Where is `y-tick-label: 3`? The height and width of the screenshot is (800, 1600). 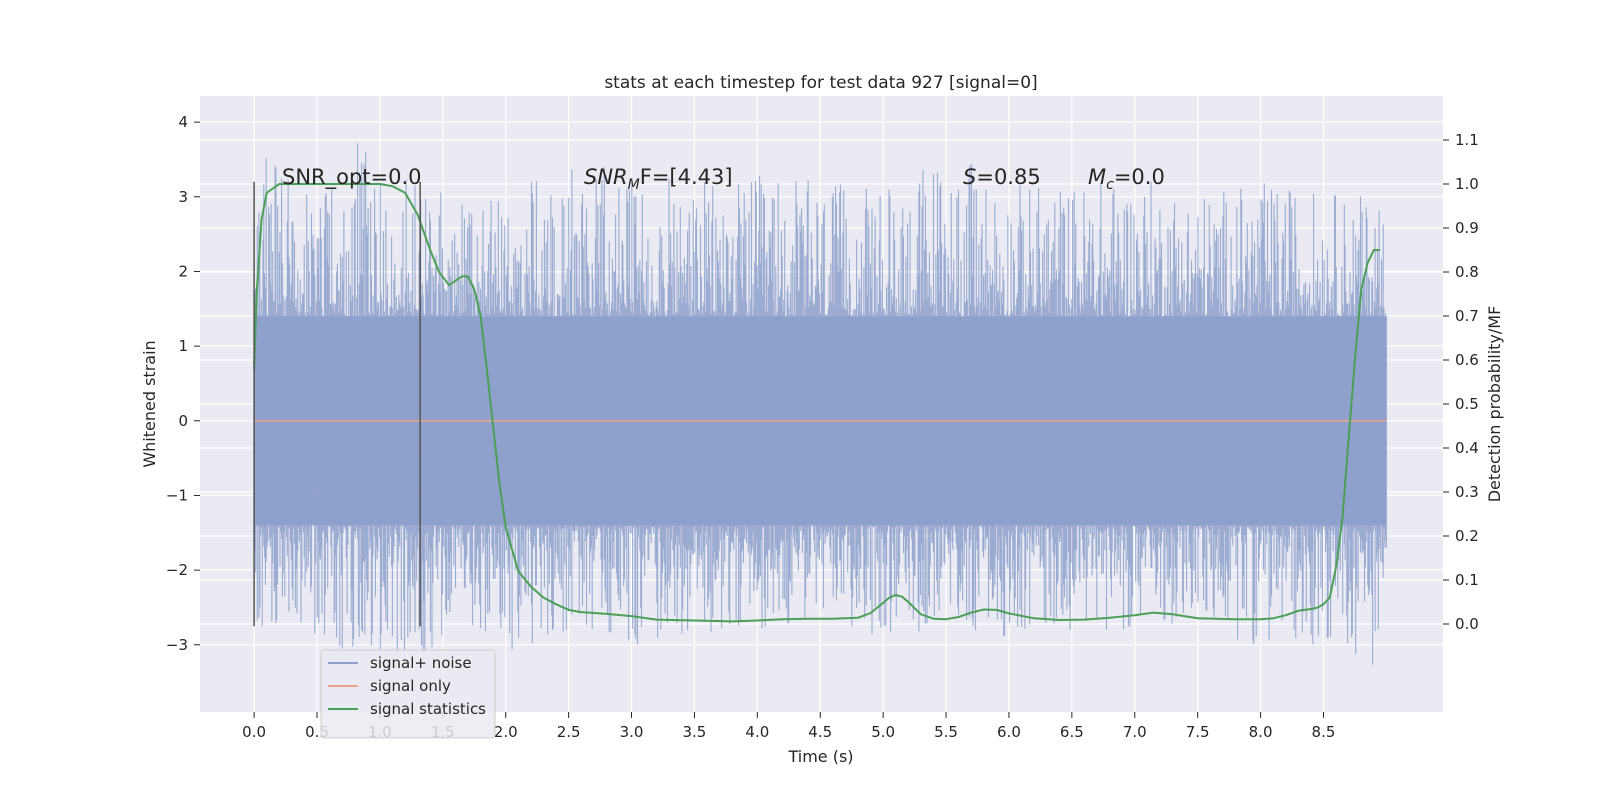
y-tick-label: 3 is located at coordinates (183, 197).